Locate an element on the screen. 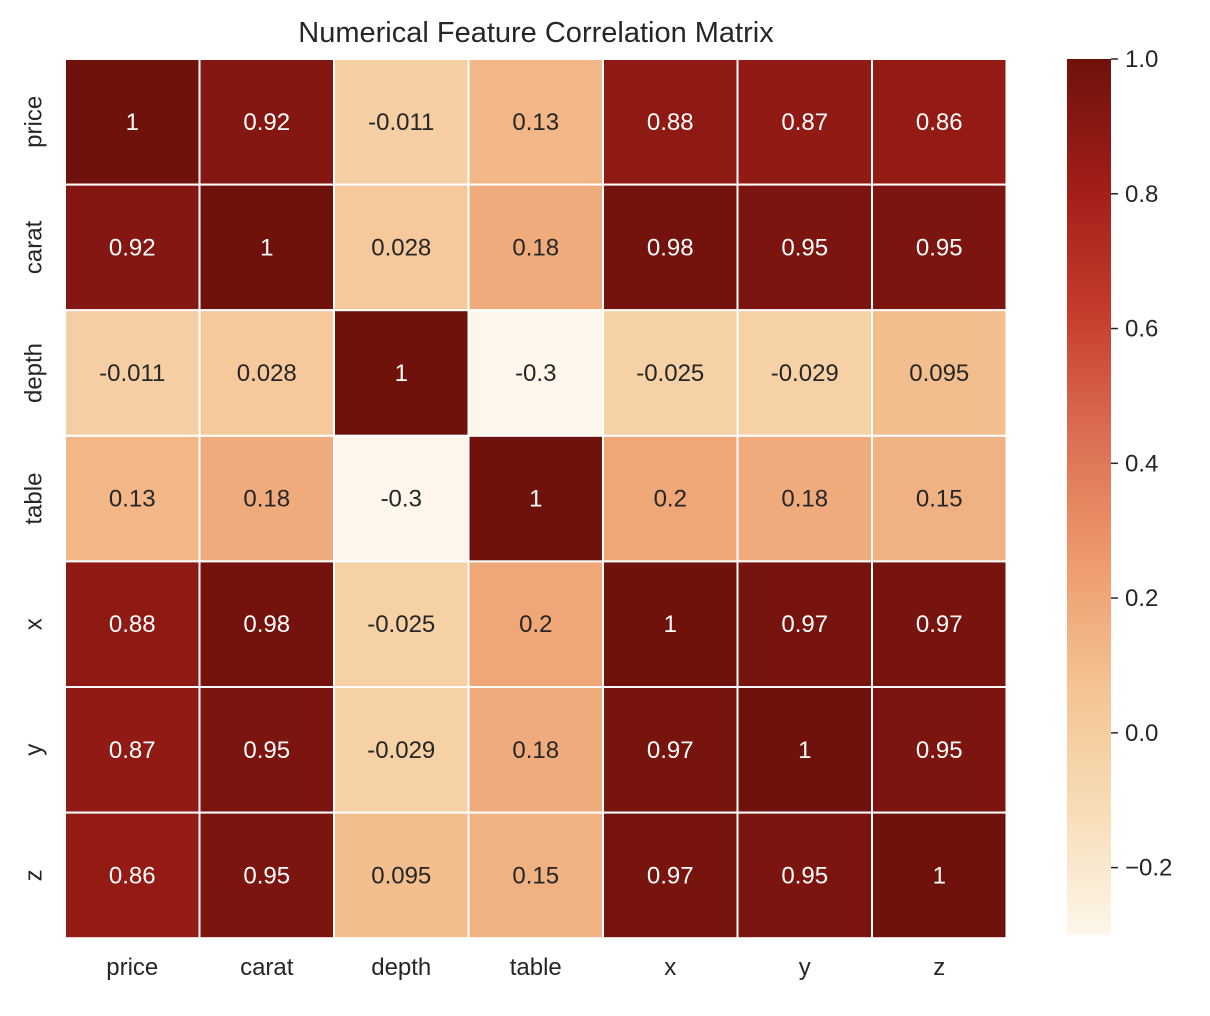 Image resolution: width=1210 pixels, height=1016 pixels. cell-label-y-y: 1 is located at coordinates (804, 750).